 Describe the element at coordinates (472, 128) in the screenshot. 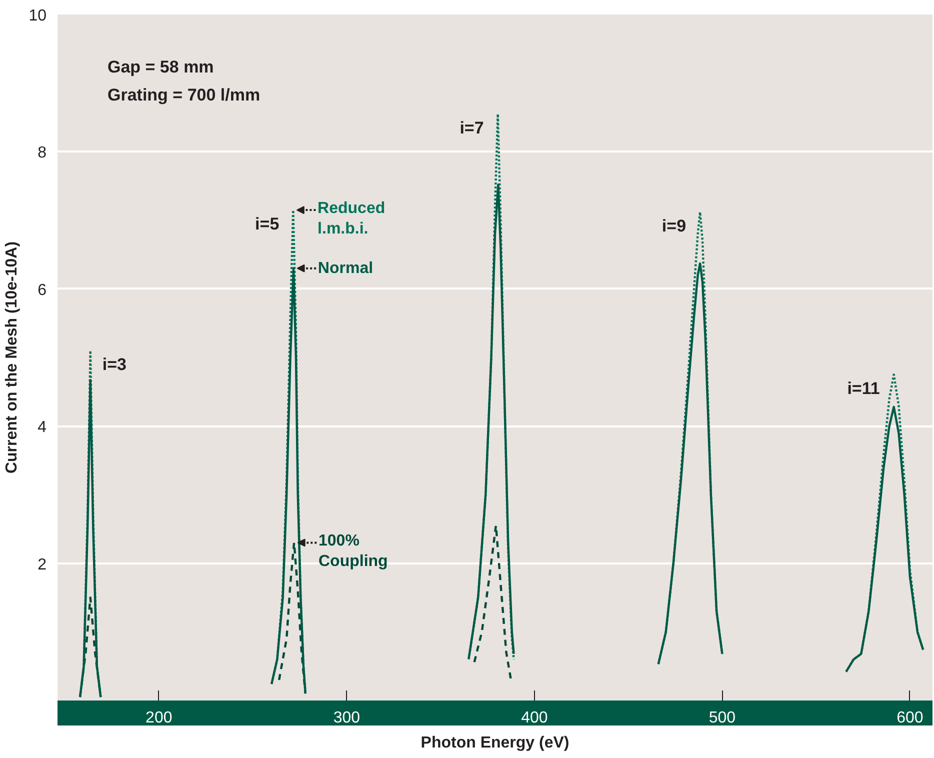

I see `annotation: i=7` at that location.